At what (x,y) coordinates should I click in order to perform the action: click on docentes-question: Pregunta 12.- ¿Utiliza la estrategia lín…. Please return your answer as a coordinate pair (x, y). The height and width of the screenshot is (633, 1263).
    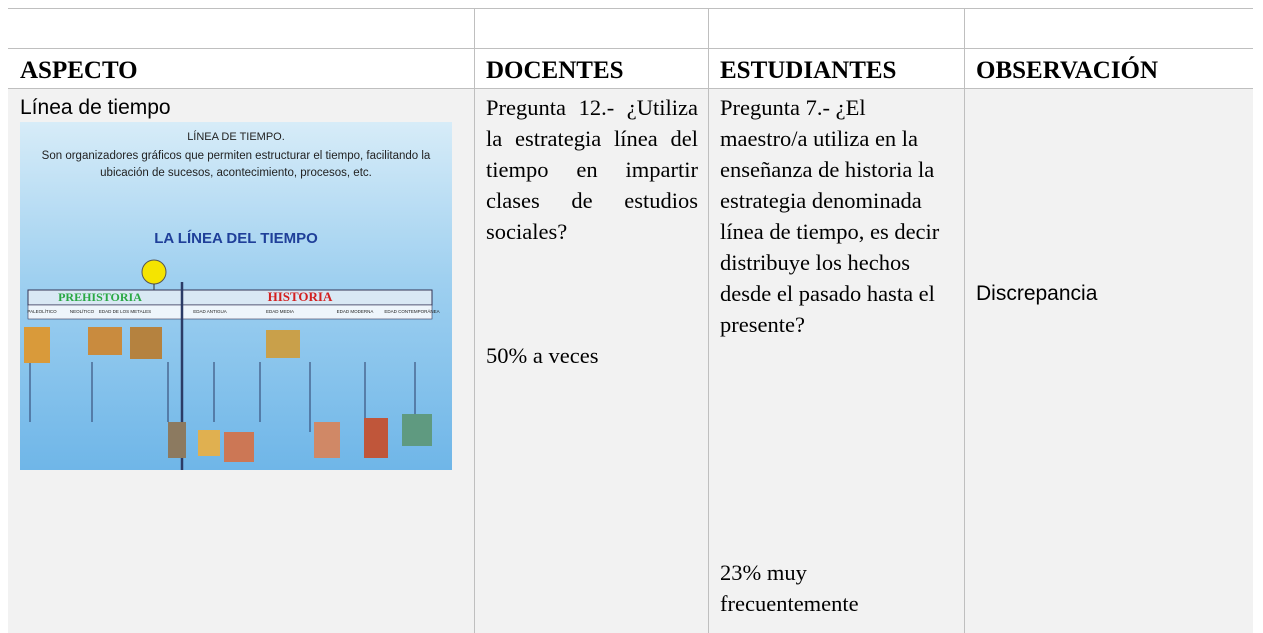
    Looking at the image, I should click on (592, 169).